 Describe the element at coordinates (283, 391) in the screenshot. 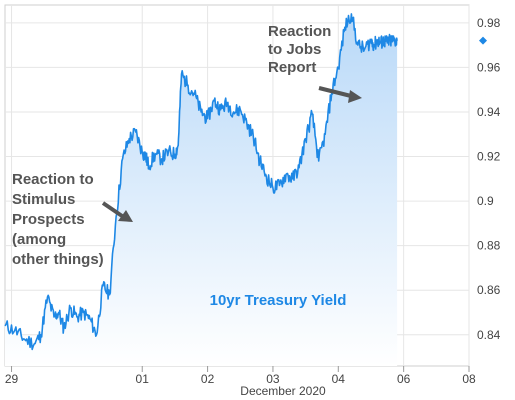

I see `x-axis-label: December 2020` at that location.